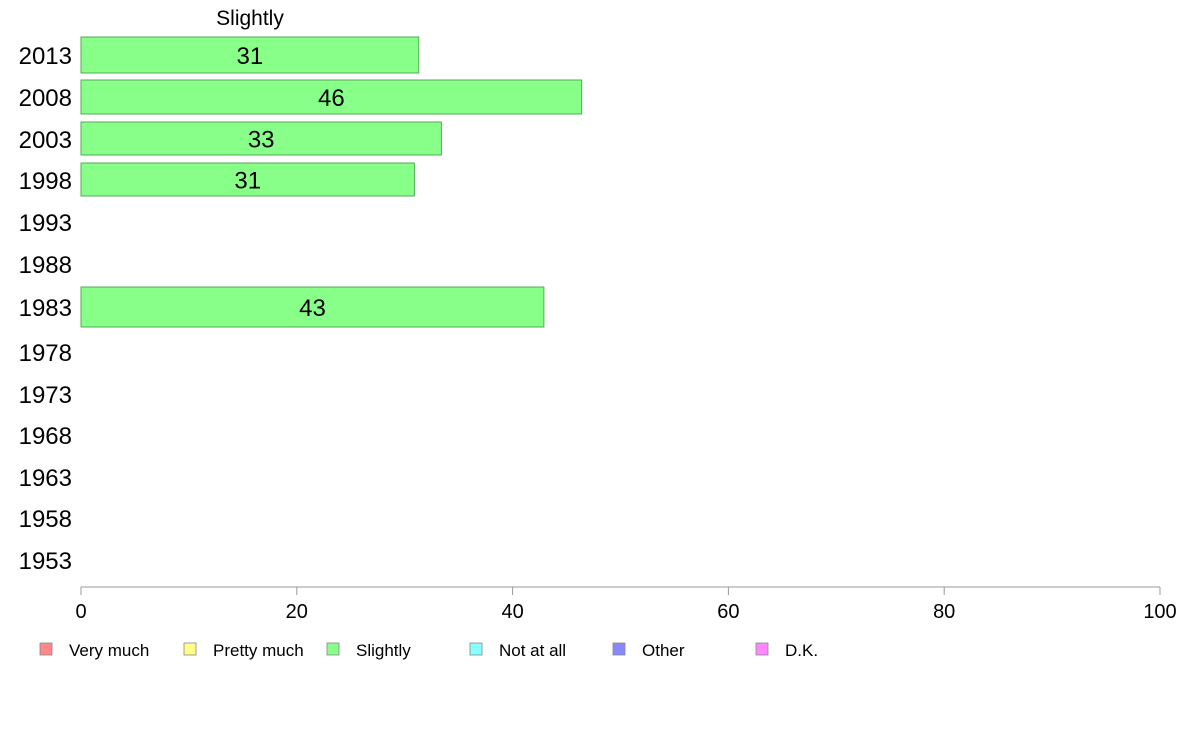 The width and height of the screenshot is (1188, 736). What do you see at coordinates (45, 98) in the screenshot?
I see `year-label: 2008` at bounding box center [45, 98].